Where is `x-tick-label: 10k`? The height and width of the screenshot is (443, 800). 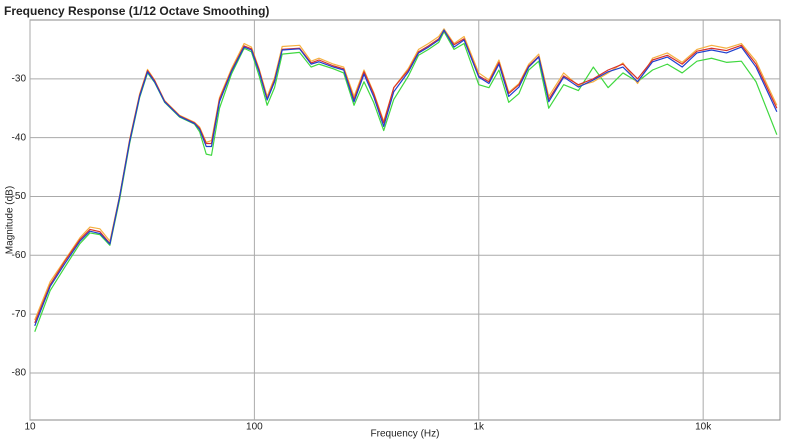
x-tick-label: 10k is located at coordinates (703, 427).